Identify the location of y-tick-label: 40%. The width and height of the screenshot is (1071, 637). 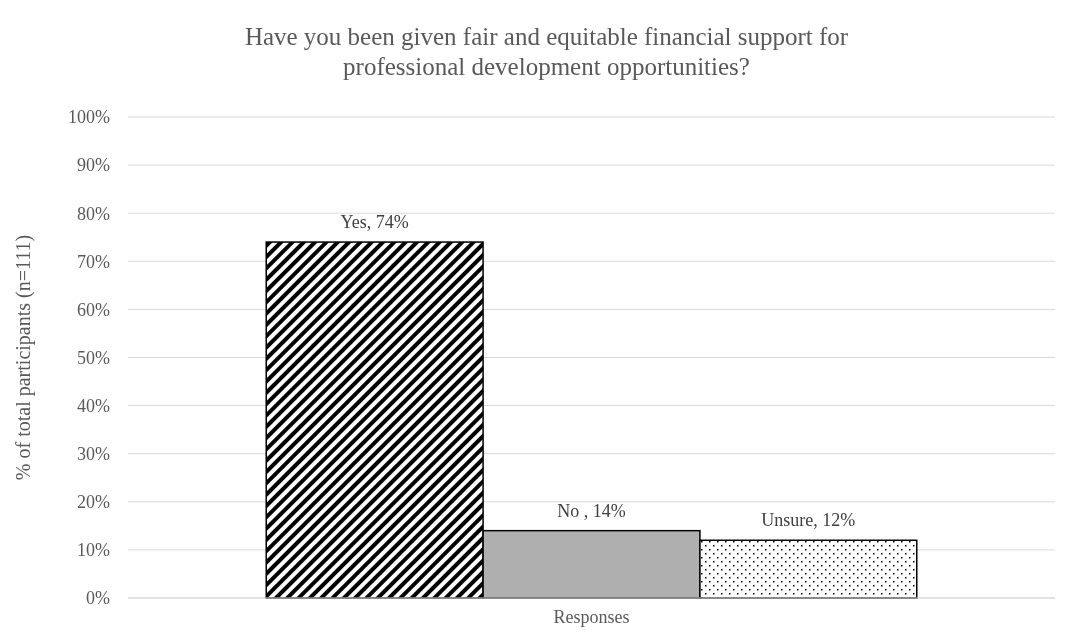
(93, 405).